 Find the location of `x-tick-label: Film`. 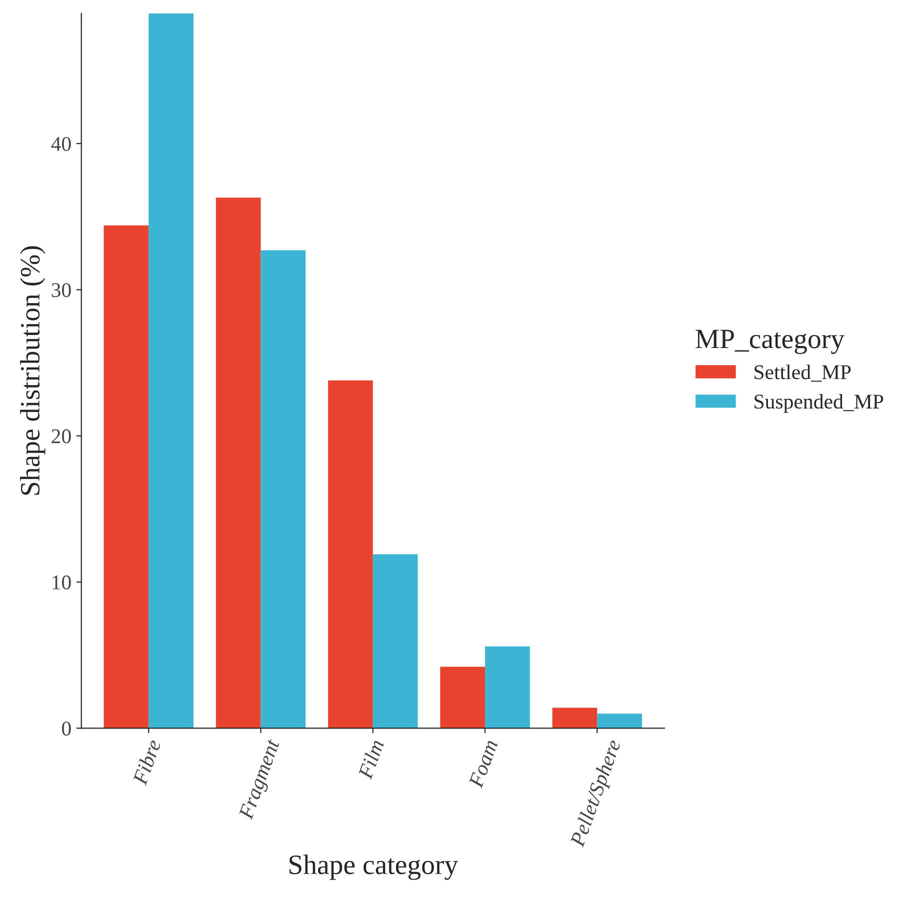

x-tick-label: Film is located at coordinates (370, 759).